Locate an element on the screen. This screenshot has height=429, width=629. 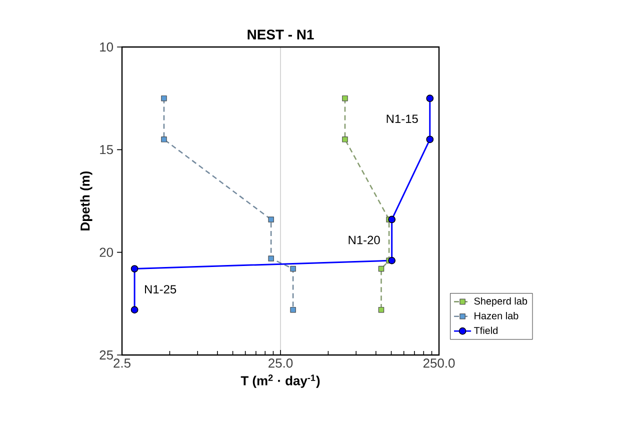
annotation: N1-20 is located at coordinates (364, 240).